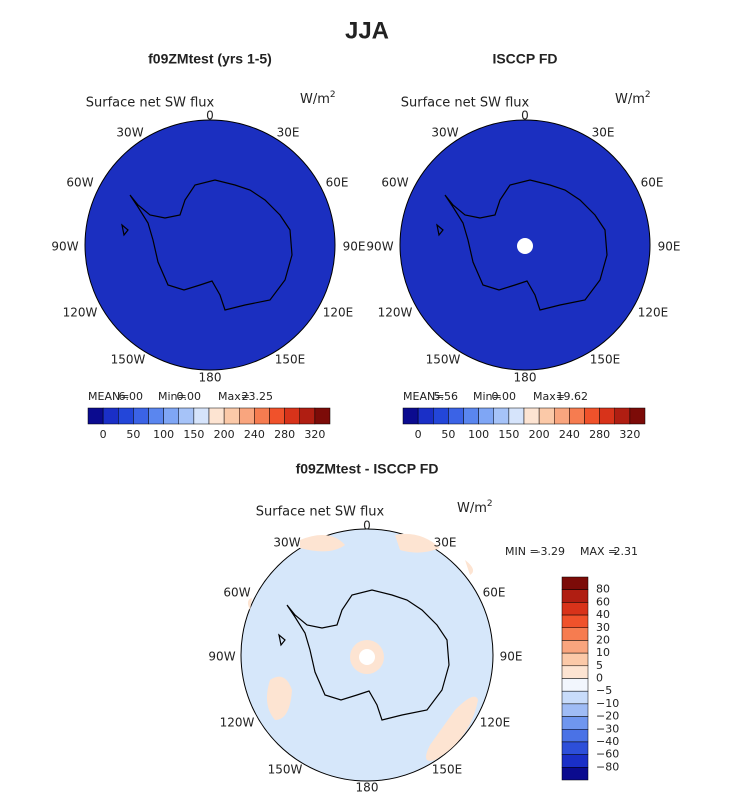  What do you see at coordinates (354, 247) in the screenshot?
I see `longitude-label: 90E` at bounding box center [354, 247].